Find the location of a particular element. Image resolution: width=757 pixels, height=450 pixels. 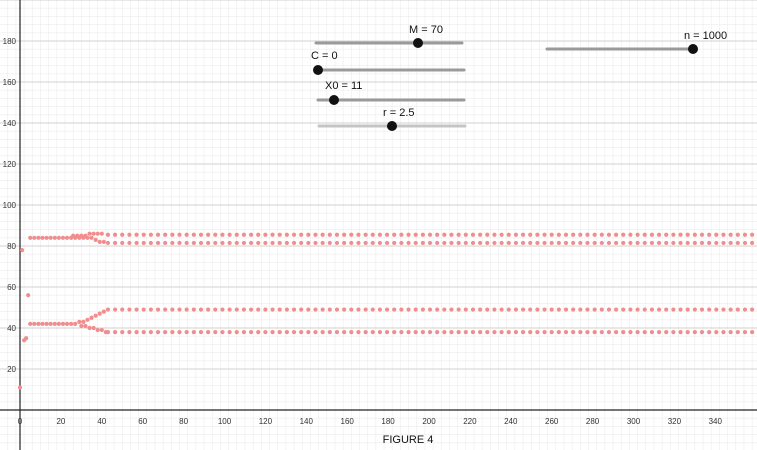

slider-r: r = 2.5 is located at coordinates (392, 119).